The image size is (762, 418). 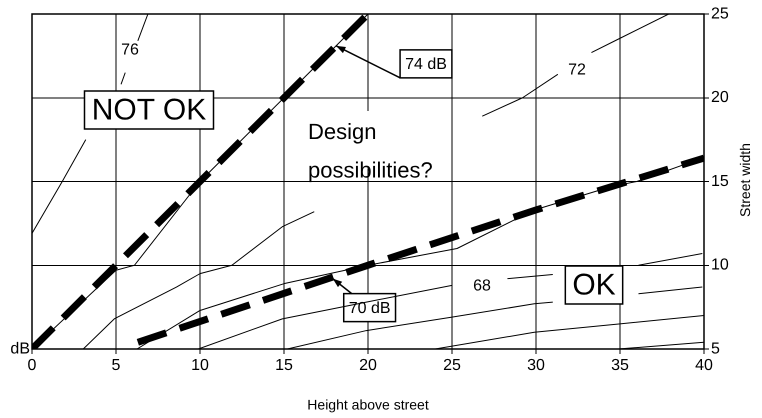 I want to click on x-tick-label: 30, so click(x=536, y=365).